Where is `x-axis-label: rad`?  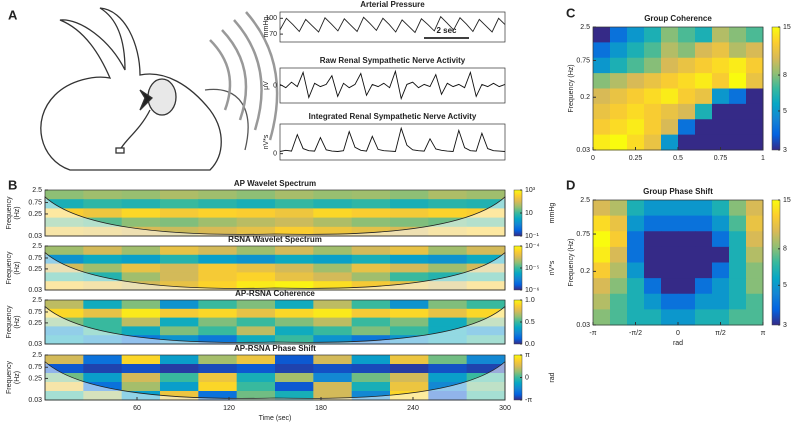 x-axis-label: rad is located at coordinates (678, 343).